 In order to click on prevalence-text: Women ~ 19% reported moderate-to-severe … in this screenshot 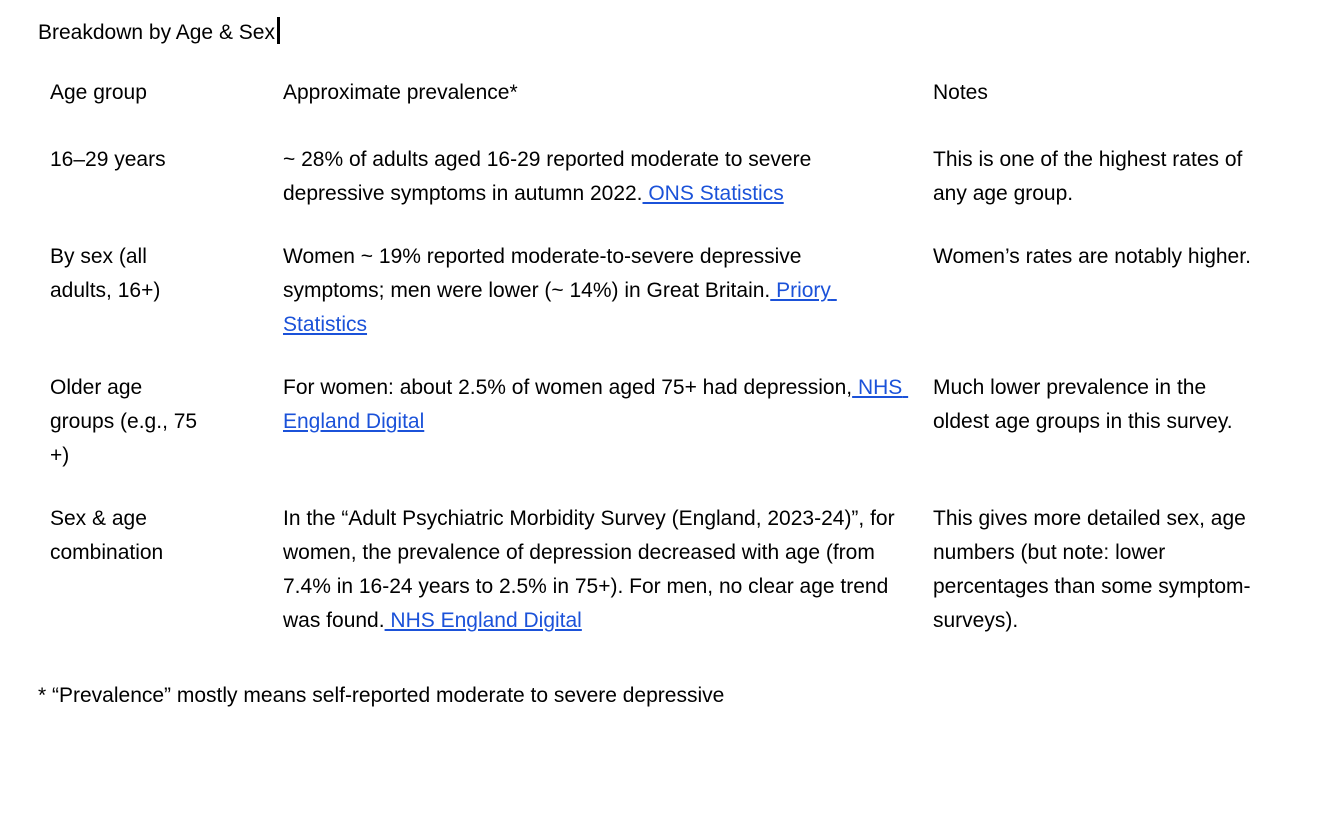, I will do `click(542, 273)`.